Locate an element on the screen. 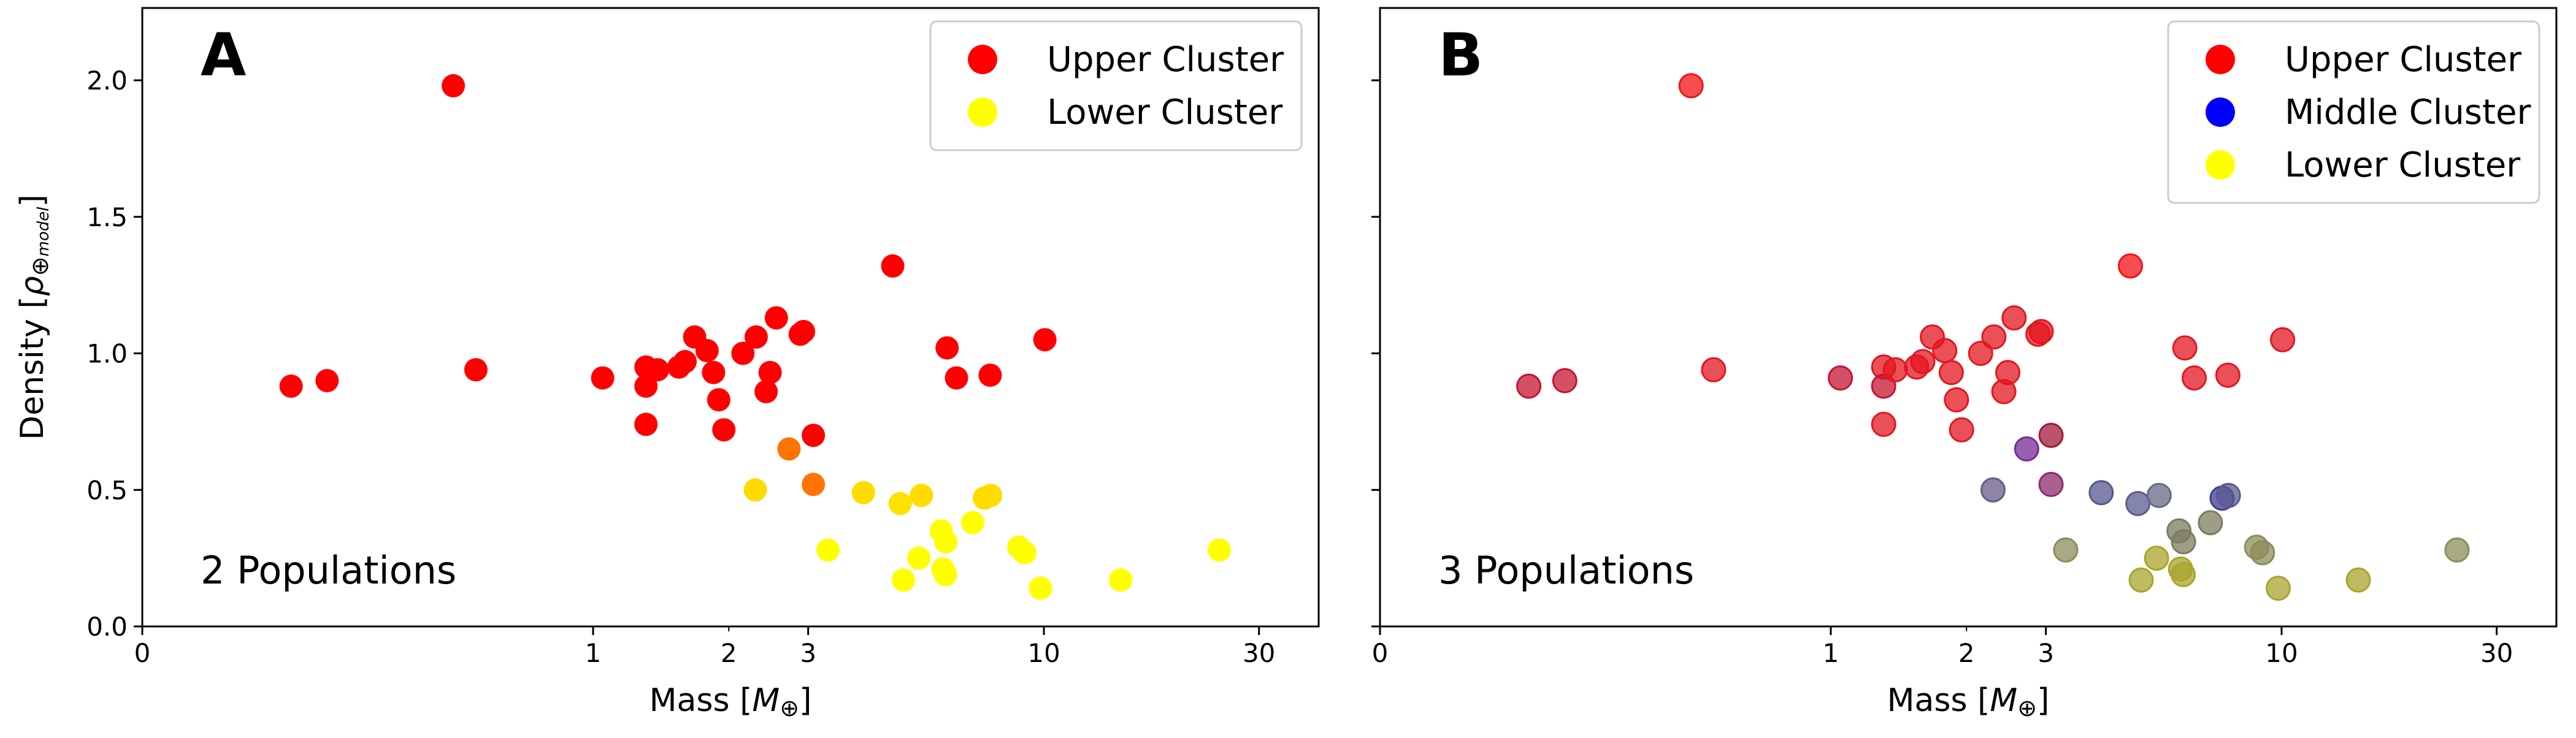  panel-b-legend: Upper Cluster Middle Cluster Lower Cluster is located at coordinates (2353, 112).